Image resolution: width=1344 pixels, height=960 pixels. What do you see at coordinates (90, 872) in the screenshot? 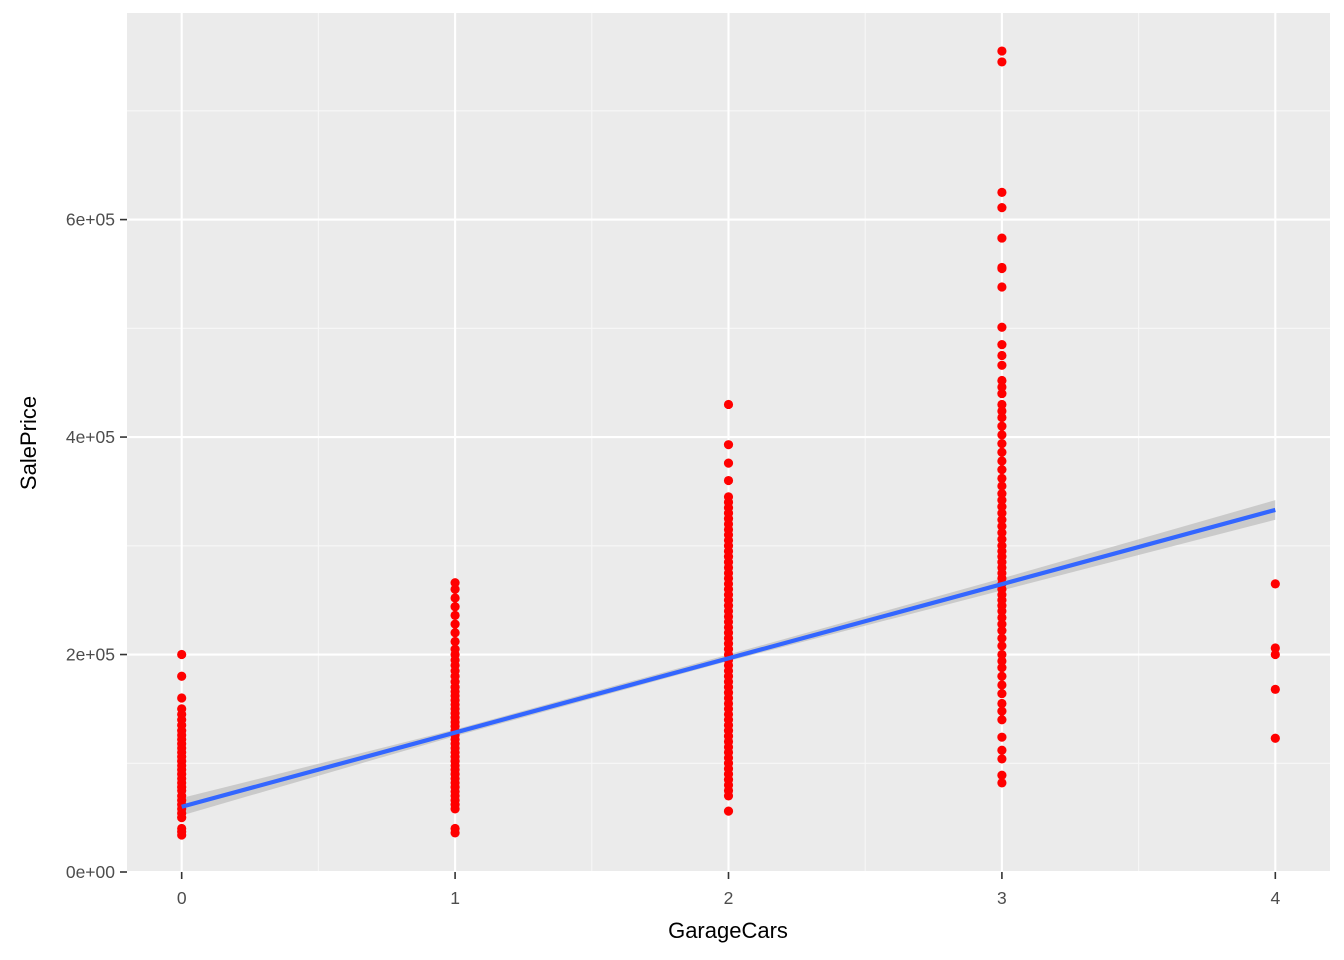
I see `y-tick-label: 0e+00` at bounding box center [90, 872].